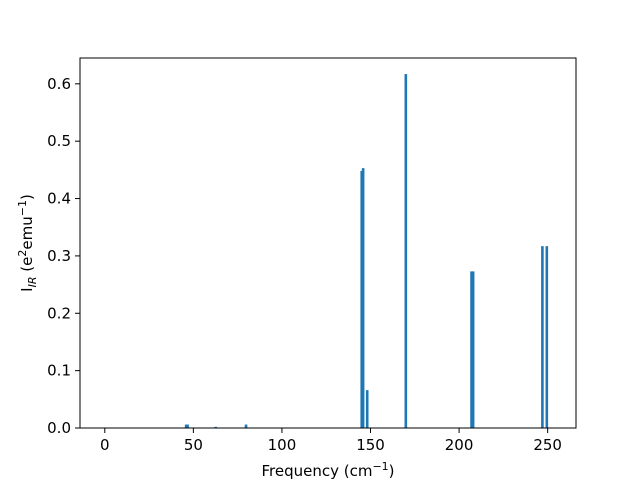  I want to click on y-axis-ticks: 0.0 0.1 0.2 0.3 0.4 0.5 0.6, so click(63, 256).